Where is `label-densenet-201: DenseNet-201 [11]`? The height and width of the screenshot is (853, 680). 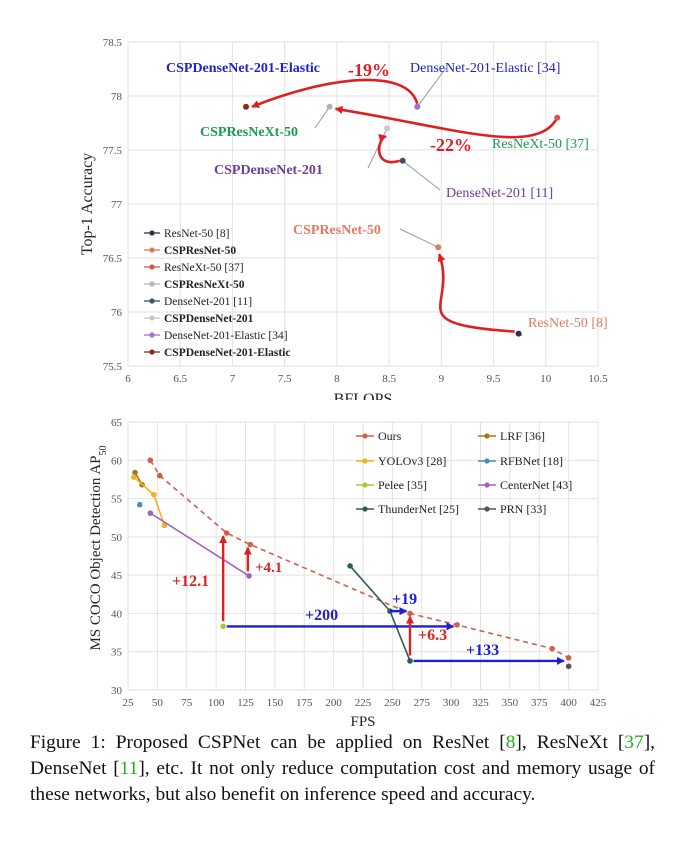 label-densenet-201: DenseNet-201 [11] is located at coordinates (499, 193).